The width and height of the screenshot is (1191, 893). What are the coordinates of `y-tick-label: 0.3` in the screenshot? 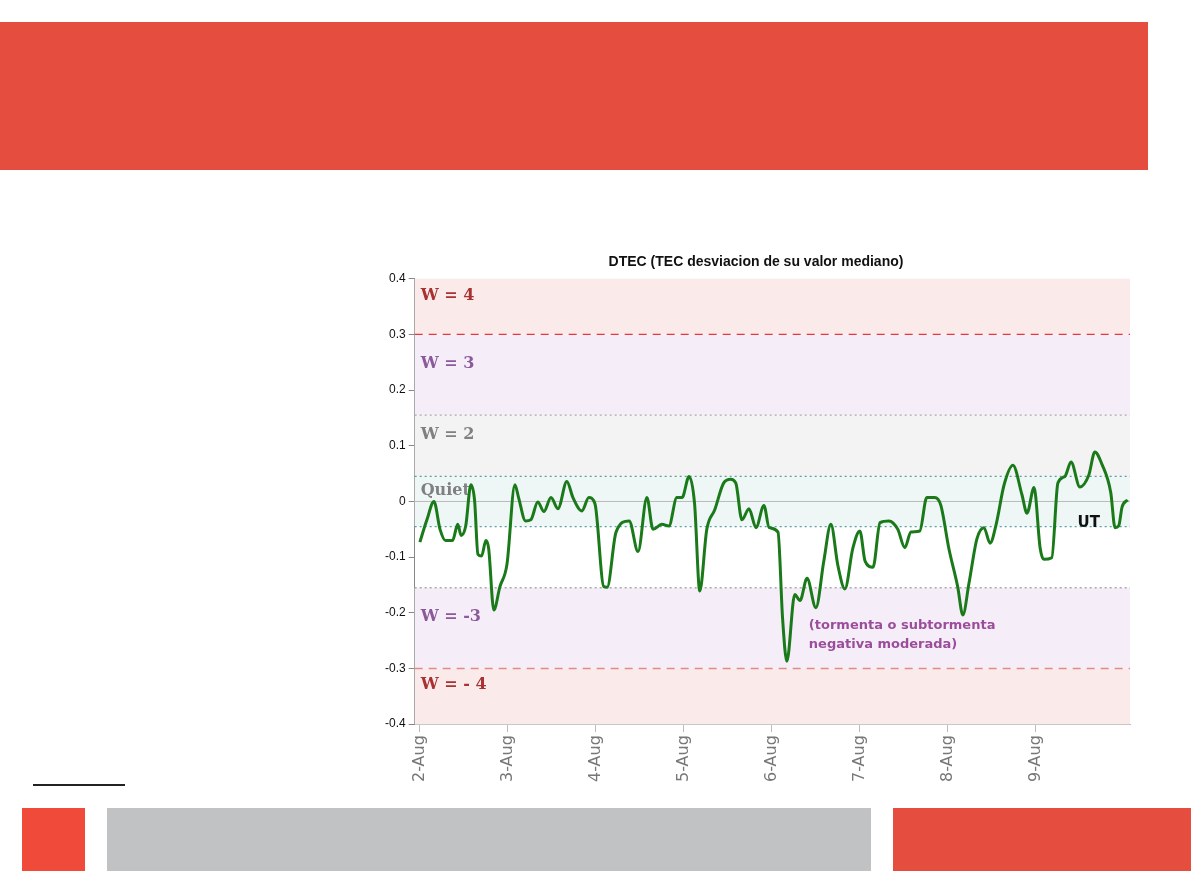 It's located at (397, 333).